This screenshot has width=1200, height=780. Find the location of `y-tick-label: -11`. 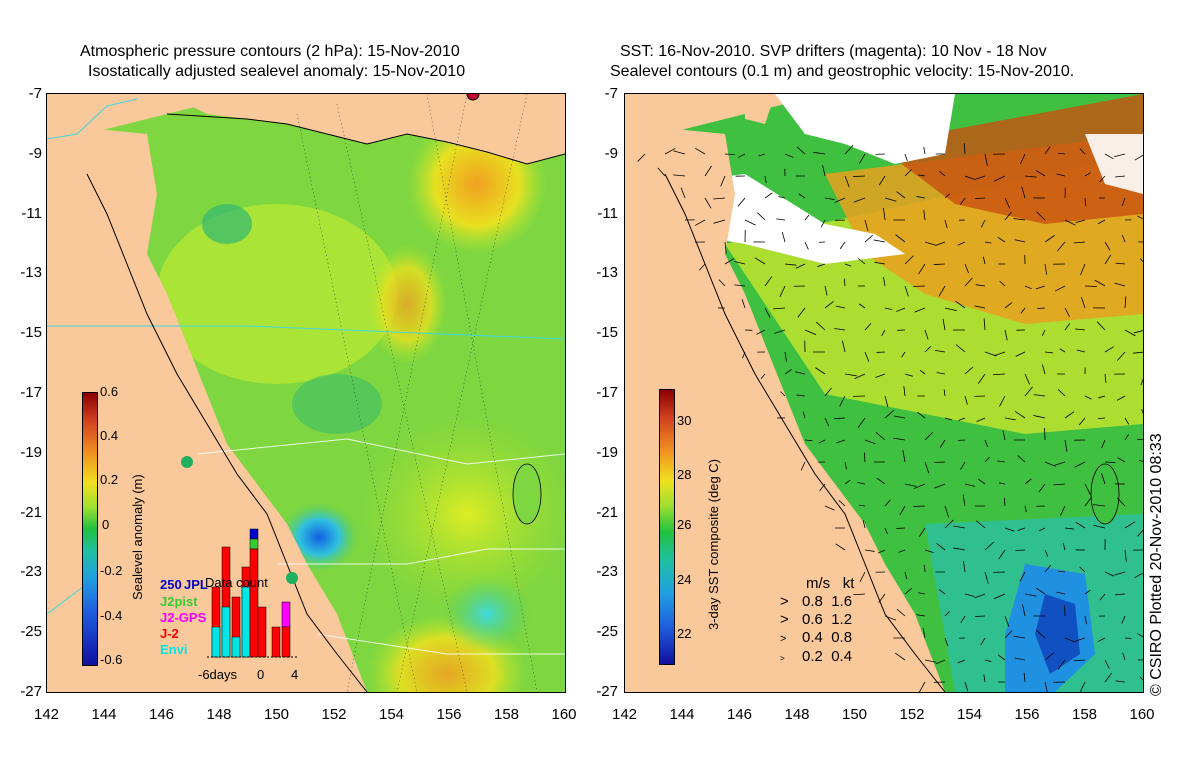

y-tick-label: -11 is located at coordinates (607, 213).